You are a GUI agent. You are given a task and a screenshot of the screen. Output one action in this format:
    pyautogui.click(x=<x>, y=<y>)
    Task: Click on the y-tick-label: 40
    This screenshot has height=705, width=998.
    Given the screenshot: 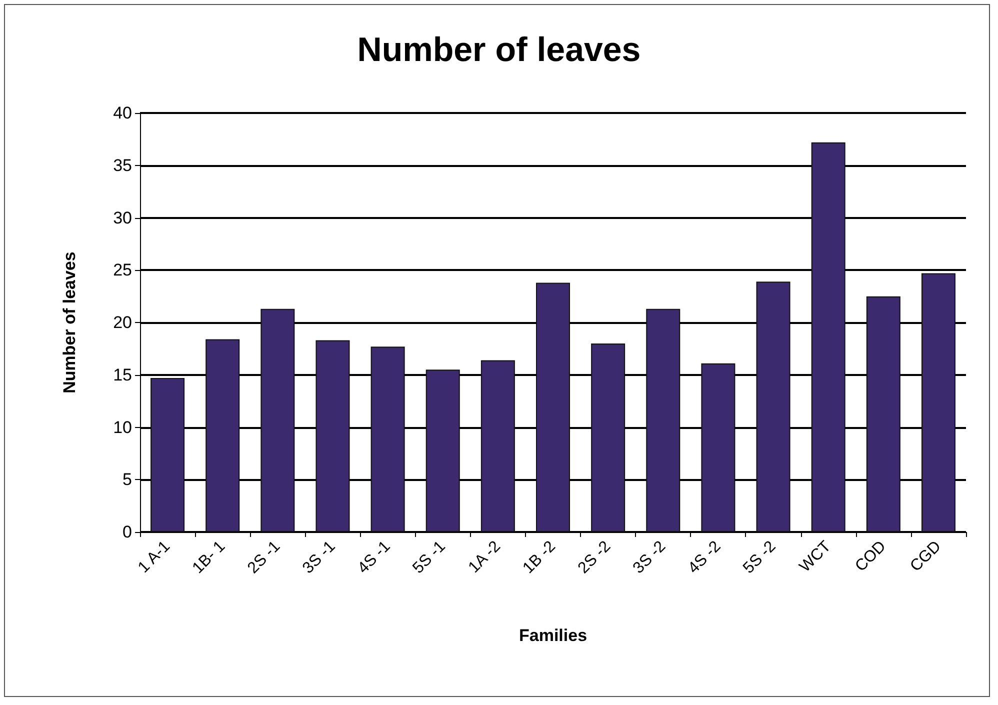 What is the action you would take?
    pyautogui.click(x=122, y=113)
    